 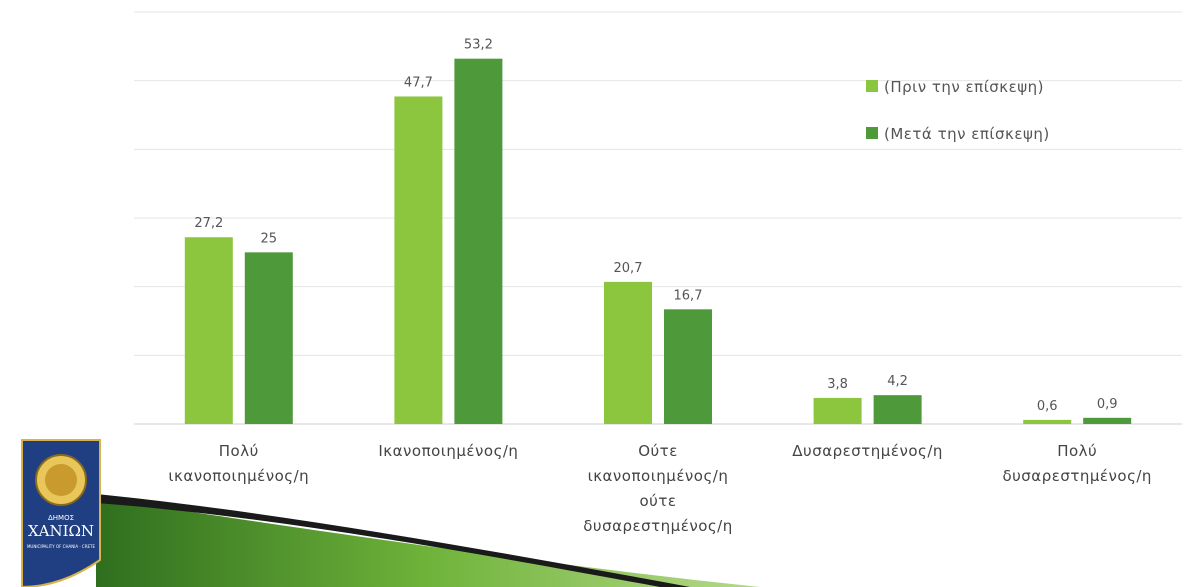 What do you see at coordinates (61, 546) in the screenshot?
I see `logo-bottom-text: MUNICIPALITY OF CHANIA · CRETE` at bounding box center [61, 546].